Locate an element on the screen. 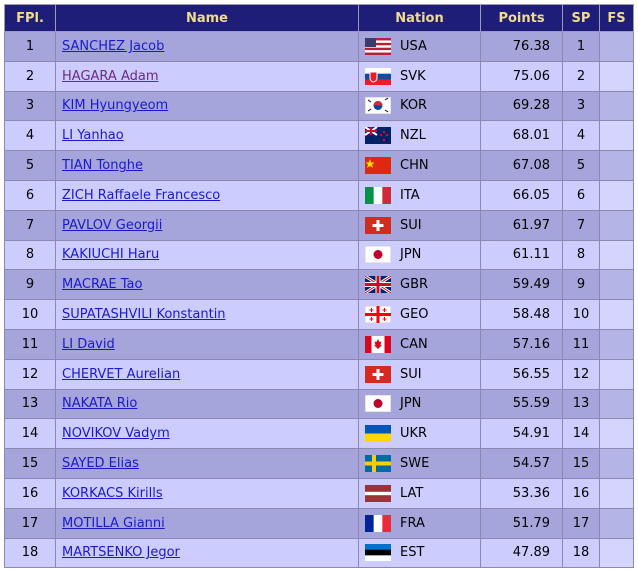 The height and width of the screenshot is (570, 638). nation-code: SVK is located at coordinates (413, 76).